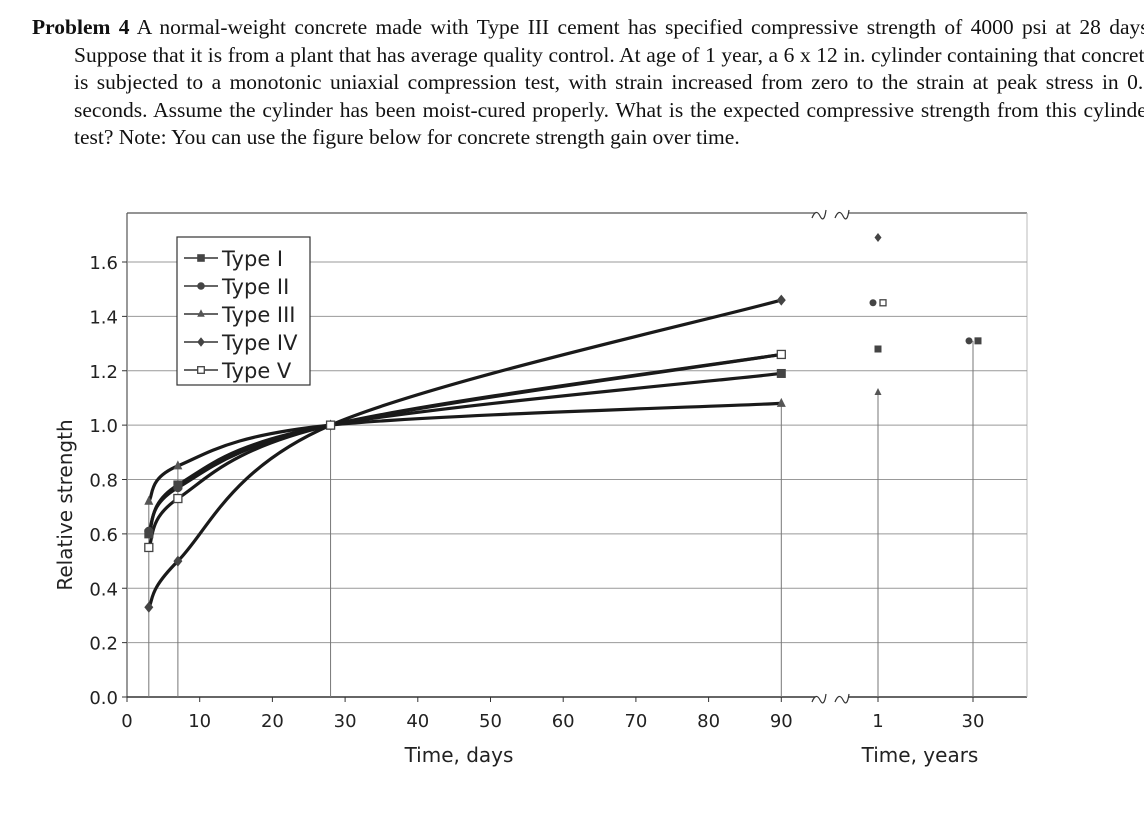 The height and width of the screenshot is (830, 1144). What do you see at coordinates (201, 286) in the screenshot?
I see `legend-marker-type-ii` at bounding box center [201, 286].